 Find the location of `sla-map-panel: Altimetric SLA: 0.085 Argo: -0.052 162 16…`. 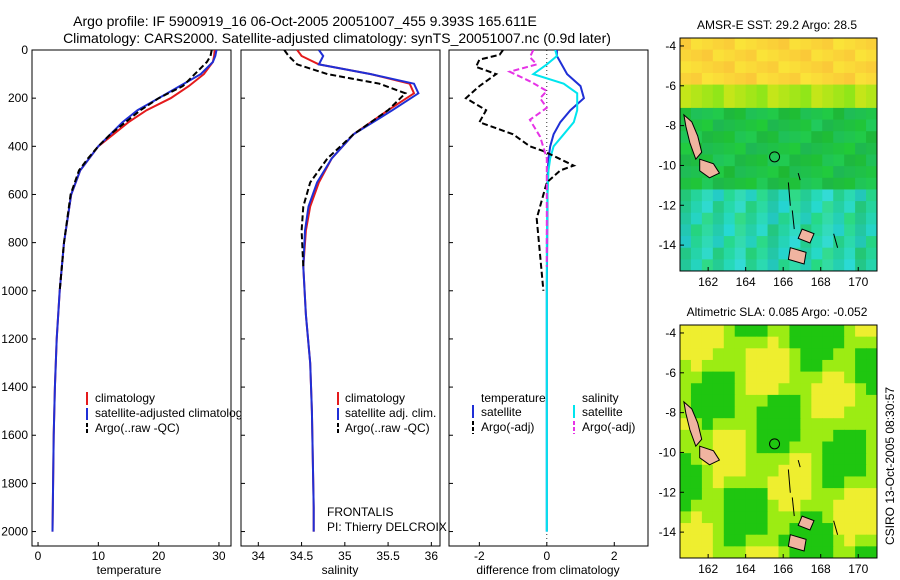

sla-map-panel: Altimetric SLA: 0.085 Argo: -0.052 162 16… is located at coordinates (768, 440).